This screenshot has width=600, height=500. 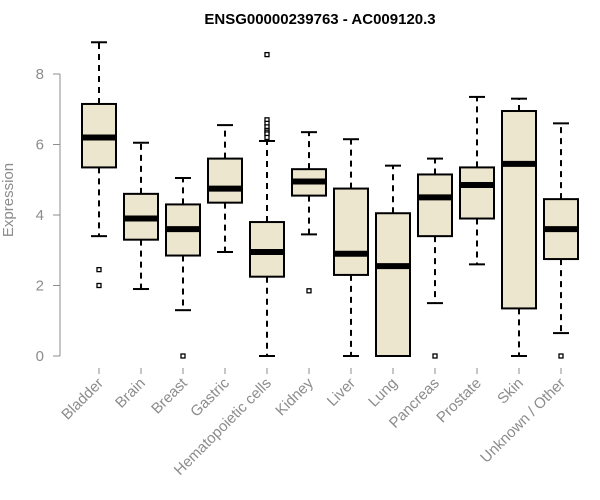 I want to click on y-tick-label: 2, so click(x=40, y=286).